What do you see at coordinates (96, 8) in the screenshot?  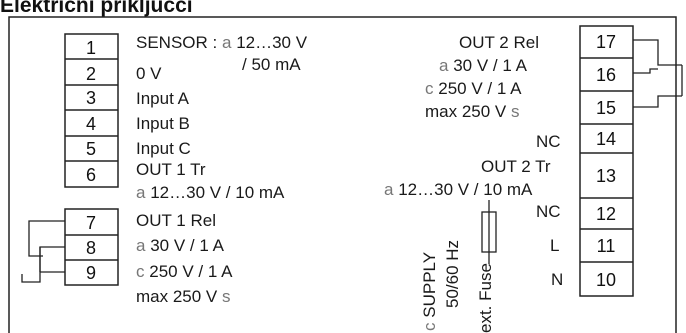 I see `diagram-heading: Električni priključci` at bounding box center [96, 8].